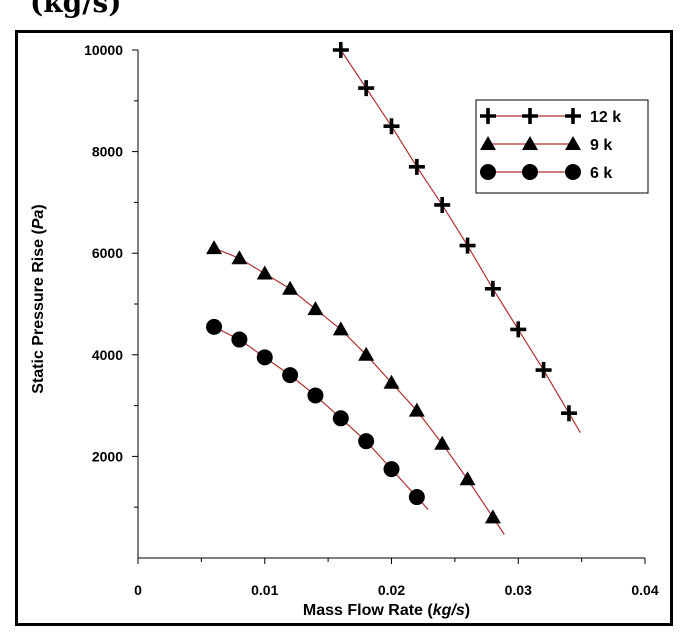 The width and height of the screenshot is (692, 636). I want to click on y-axis-title: Static Pressure Rise (Pa), so click(38, 298).